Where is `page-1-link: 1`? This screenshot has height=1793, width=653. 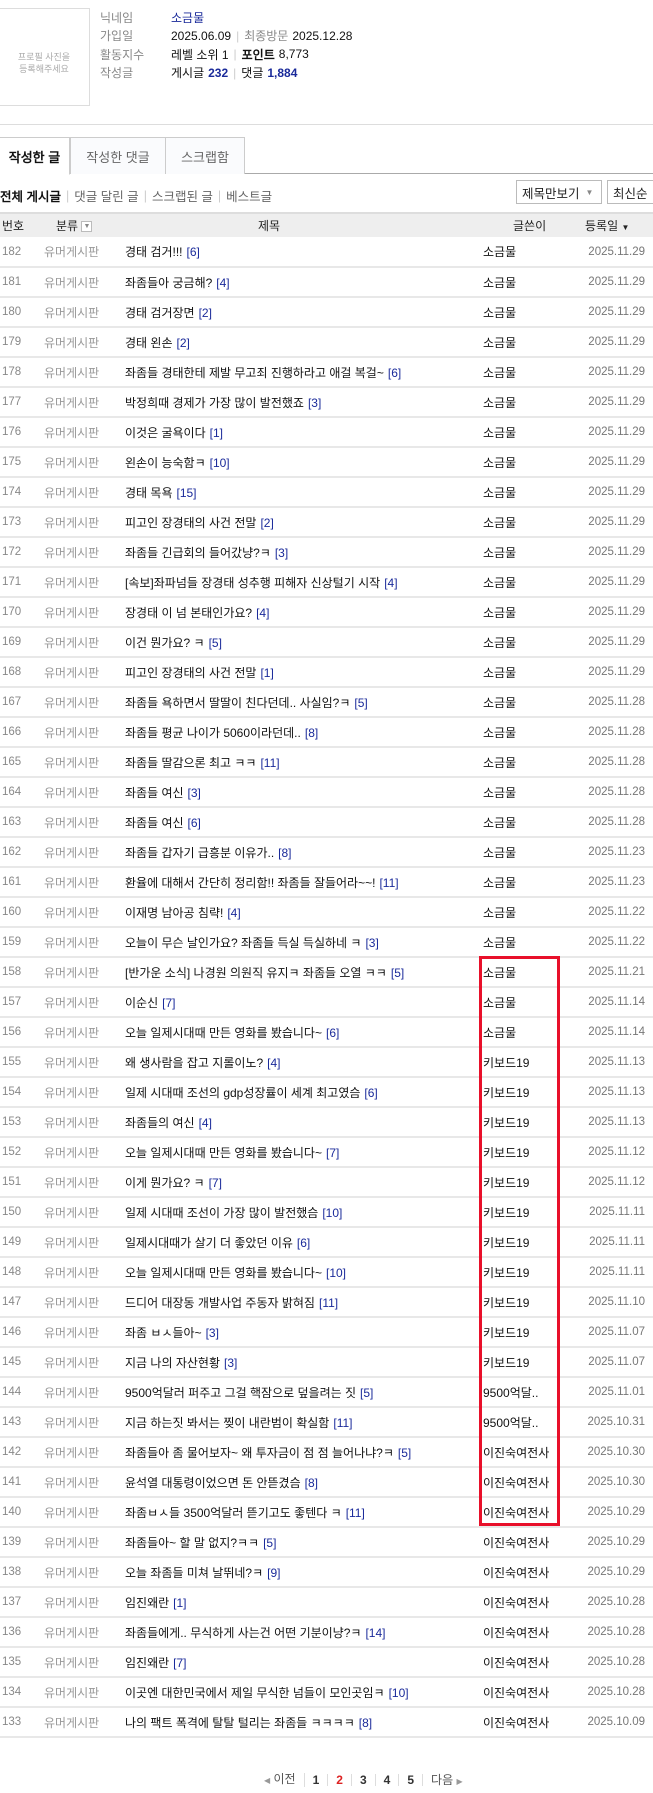 page-1-link: 1 is located at coordinates (317, 1779).